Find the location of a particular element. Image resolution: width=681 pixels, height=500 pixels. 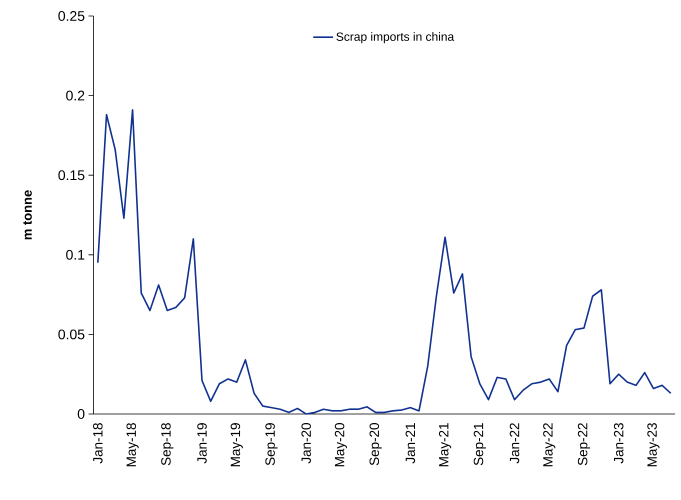

x-tick-label: Sep-19 is located at coordinates (271, 444).